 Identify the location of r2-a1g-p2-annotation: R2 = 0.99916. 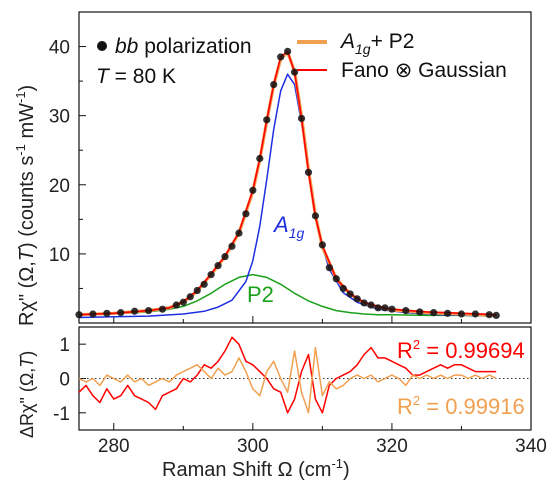
(461, 406).